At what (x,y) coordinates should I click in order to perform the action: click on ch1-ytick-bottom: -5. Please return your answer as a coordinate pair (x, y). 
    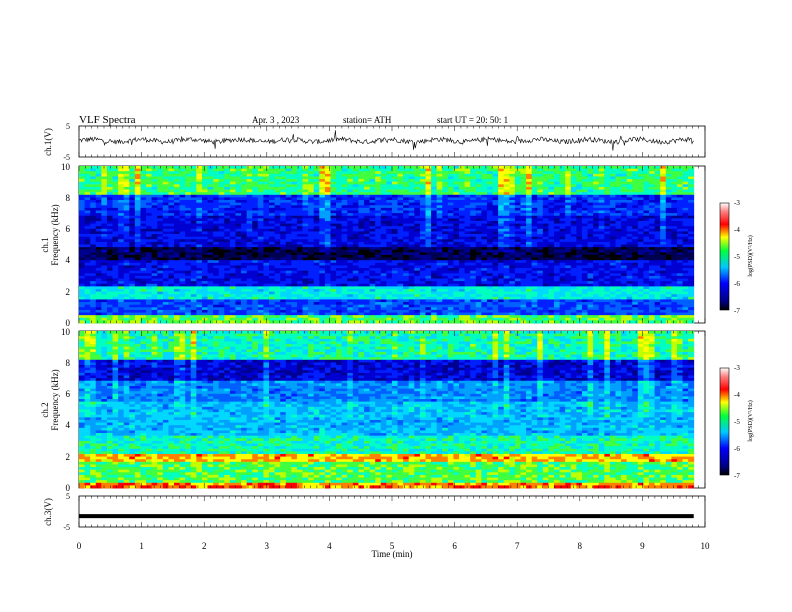
    Looking at the image, I should click on (66, 157).